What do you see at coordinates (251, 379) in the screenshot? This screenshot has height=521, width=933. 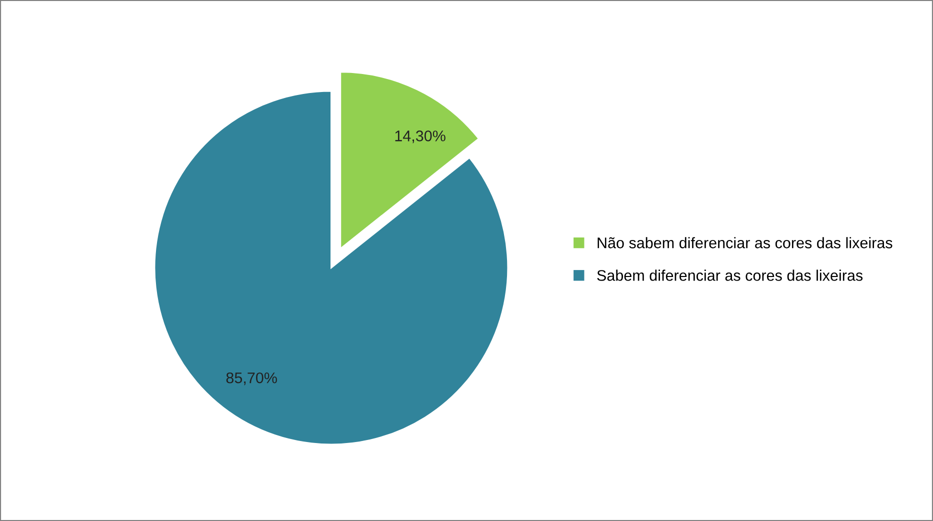 I see `data-label: 85,70%` at bounding box center [251, 379].